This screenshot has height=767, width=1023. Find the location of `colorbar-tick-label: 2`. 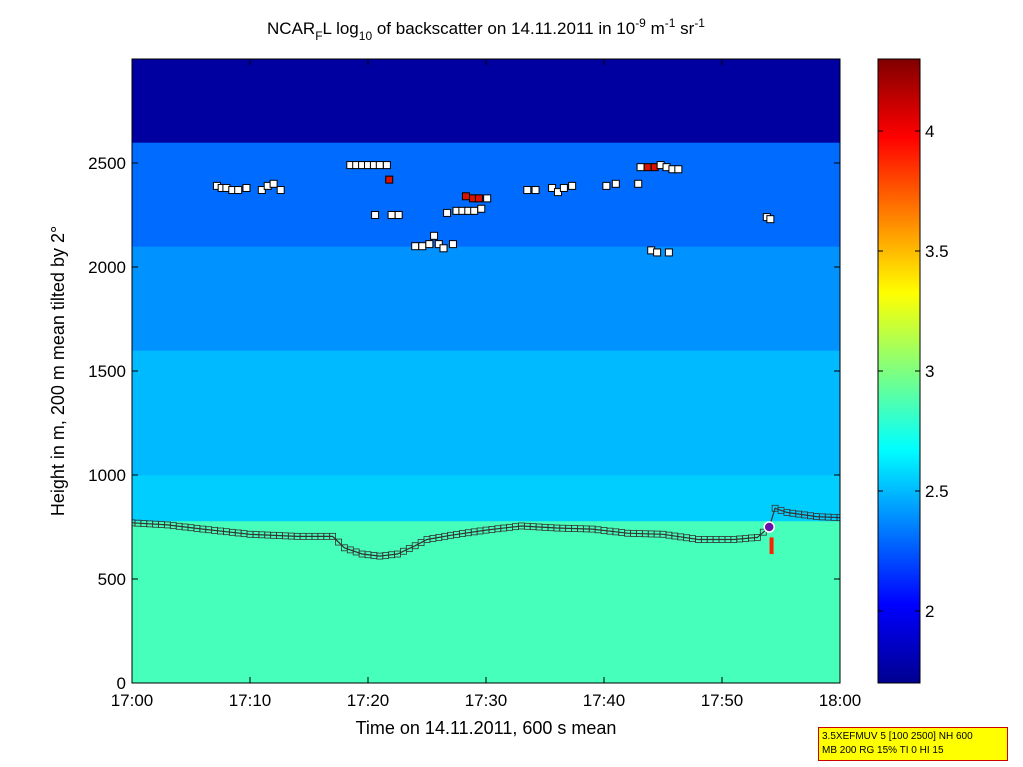

colorbar-tick-label: 2 is located at coordinates (929, 611).